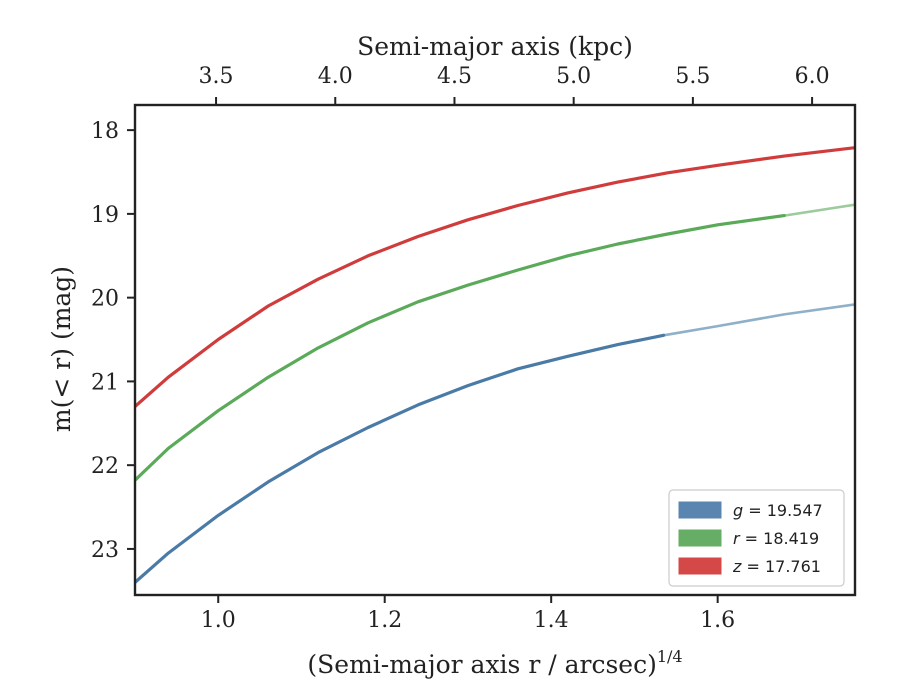 This screenshot has width=900, height=700. What do you see at coordinates (717, 620) in the screenshot?
I see `x-tick-label: 1.6` at bounding box center [717, 620].